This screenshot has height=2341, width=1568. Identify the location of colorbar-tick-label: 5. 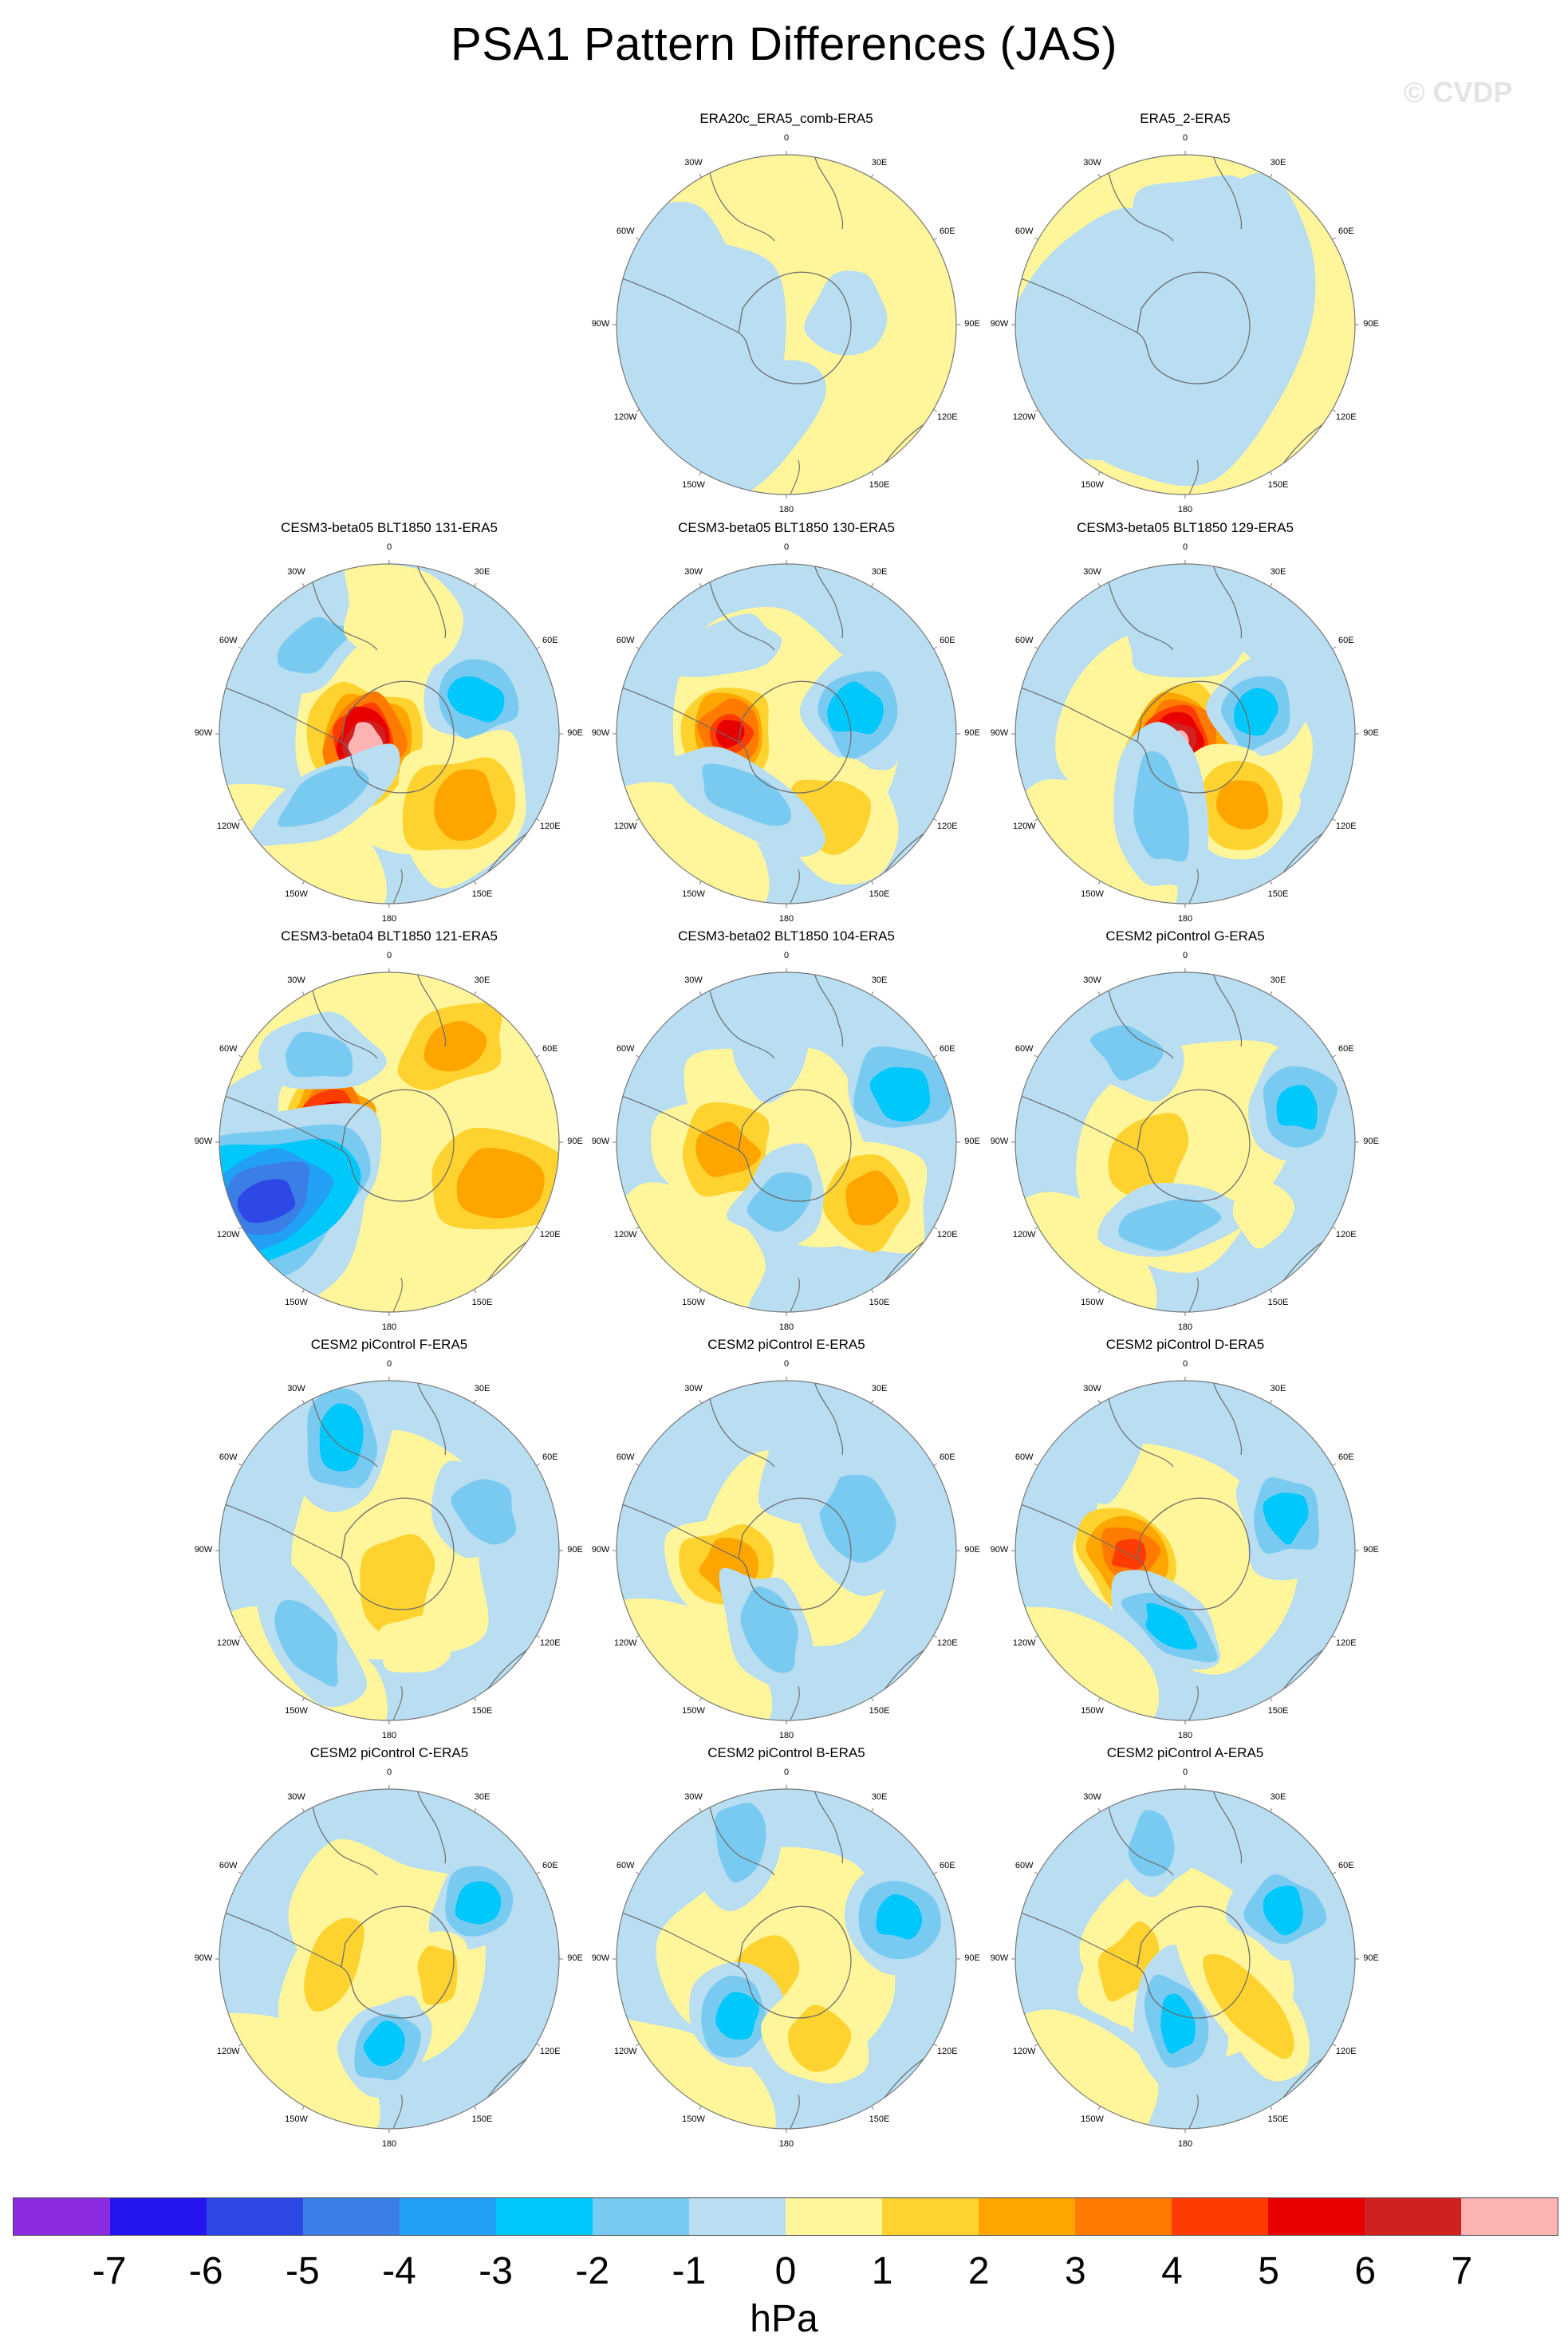
(1268, 2271).